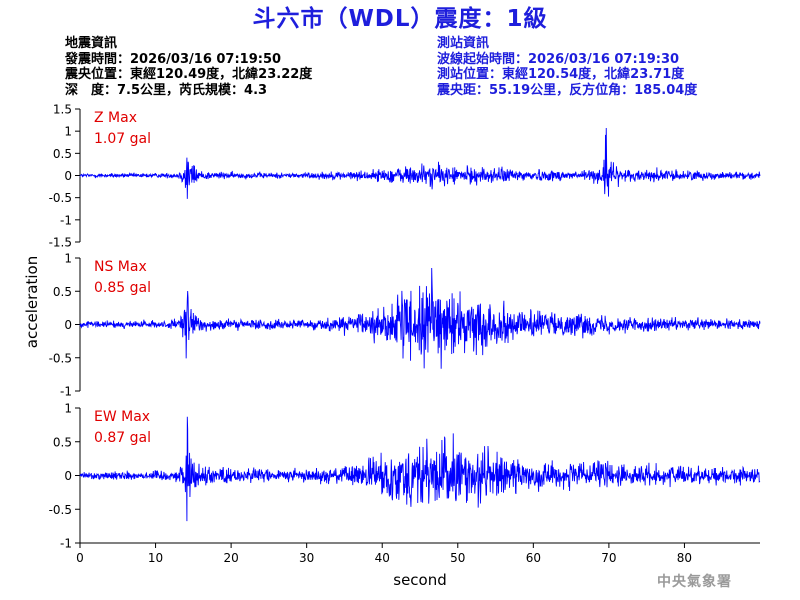 The width and height of the screenshot is (800, 600). What do you see at coordinates (60, 358) in the screenshot?
I see `y-tick-label-ns: -0.5` at bounding box center [60, 358].